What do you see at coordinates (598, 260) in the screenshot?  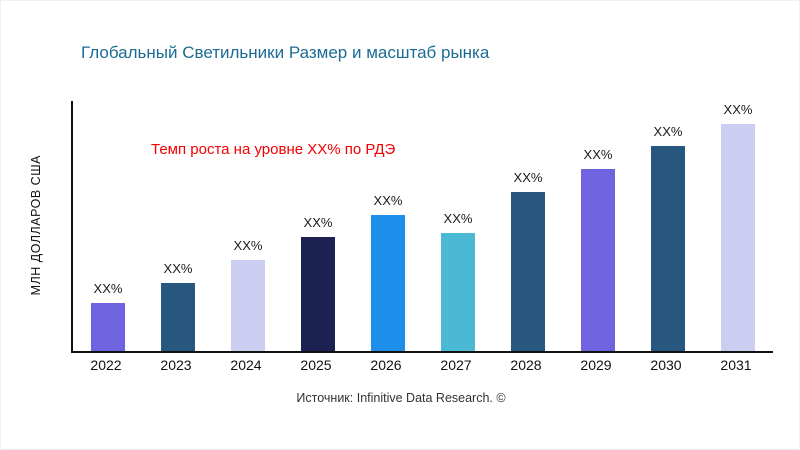 I see `bar-2029` at bounding box center [598, 260].